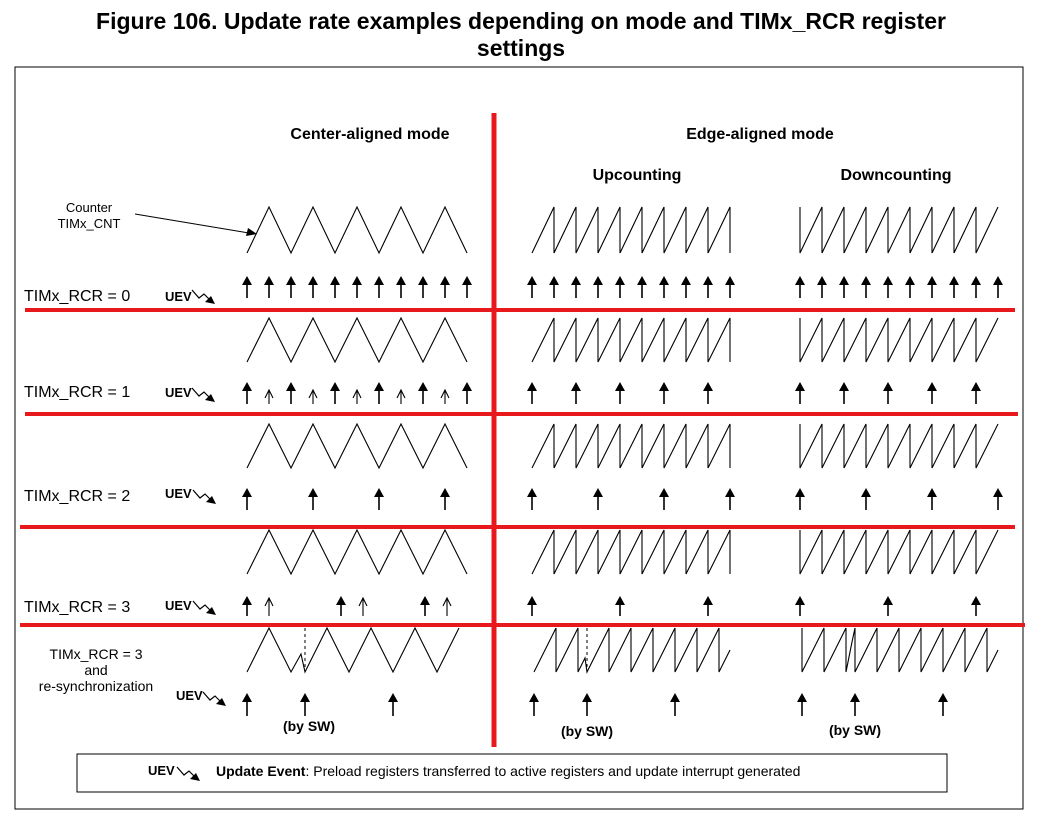  Describe the element at coordinates (195, 224) in the screenshot. I see `counter-pointer-line` at that location.